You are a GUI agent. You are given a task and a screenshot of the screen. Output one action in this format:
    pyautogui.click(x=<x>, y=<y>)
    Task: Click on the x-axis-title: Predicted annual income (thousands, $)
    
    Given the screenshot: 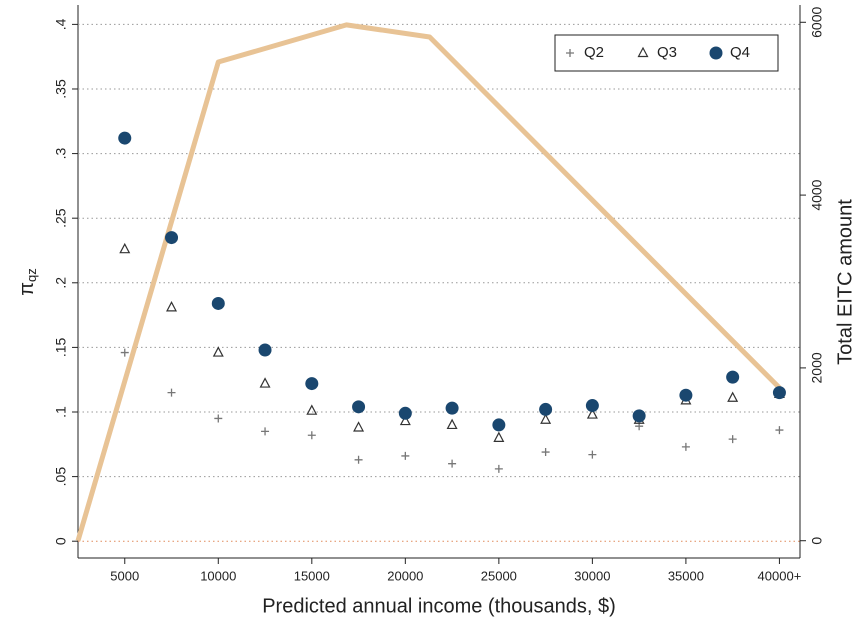 What is the action you would take?
    pyautogui.click(x=439, y=606)
    